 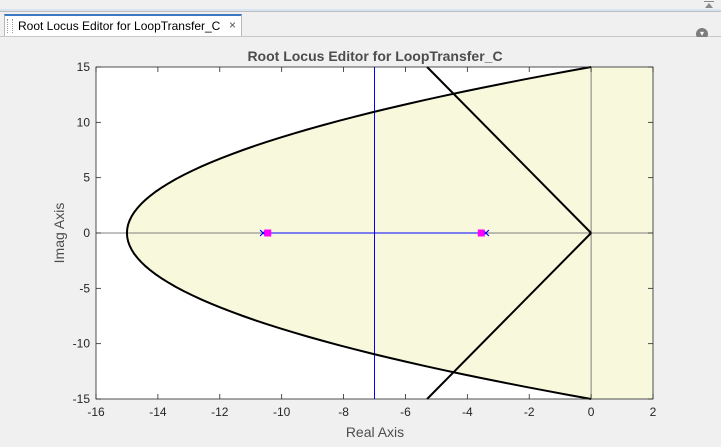 I want to click on window-top-strip, so click(x=360, y=6).